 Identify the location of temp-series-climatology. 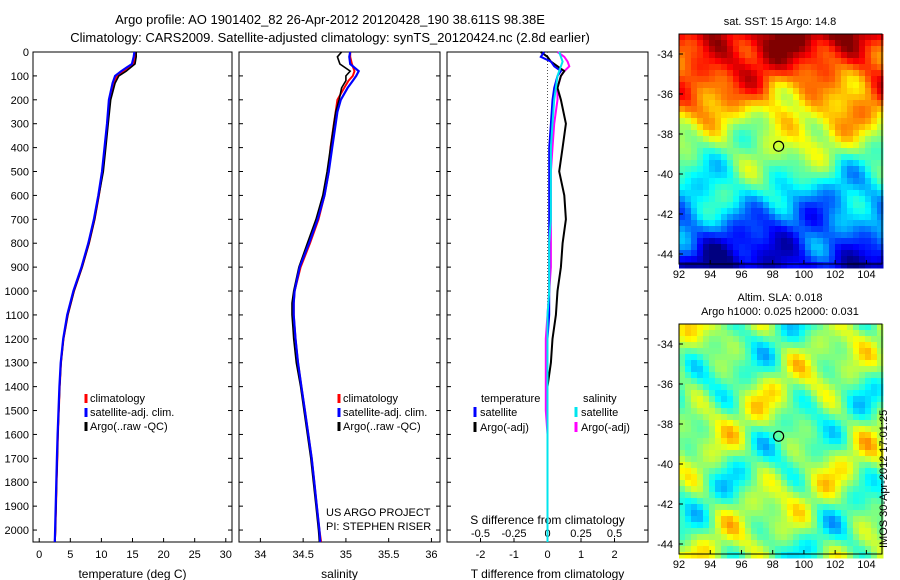
(95, 297).